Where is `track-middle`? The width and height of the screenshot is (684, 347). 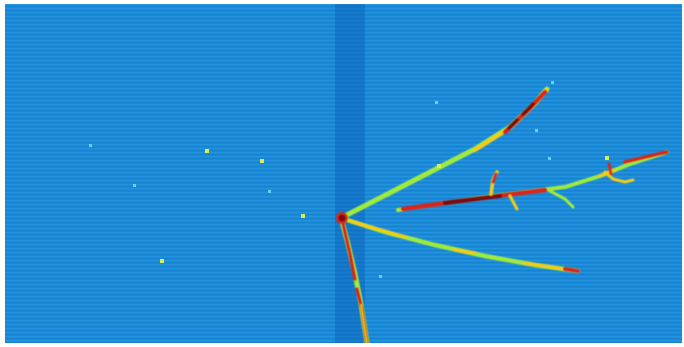 track-middle is located at coordinates (532, 181).